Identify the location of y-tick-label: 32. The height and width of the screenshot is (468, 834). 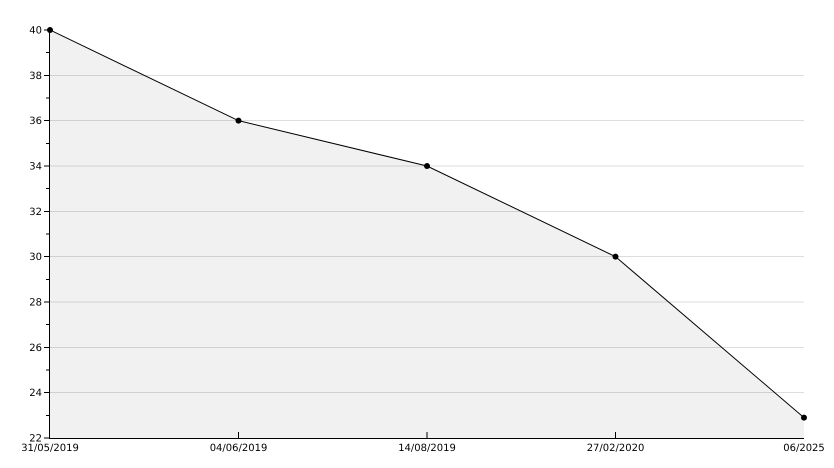
(35, 212).